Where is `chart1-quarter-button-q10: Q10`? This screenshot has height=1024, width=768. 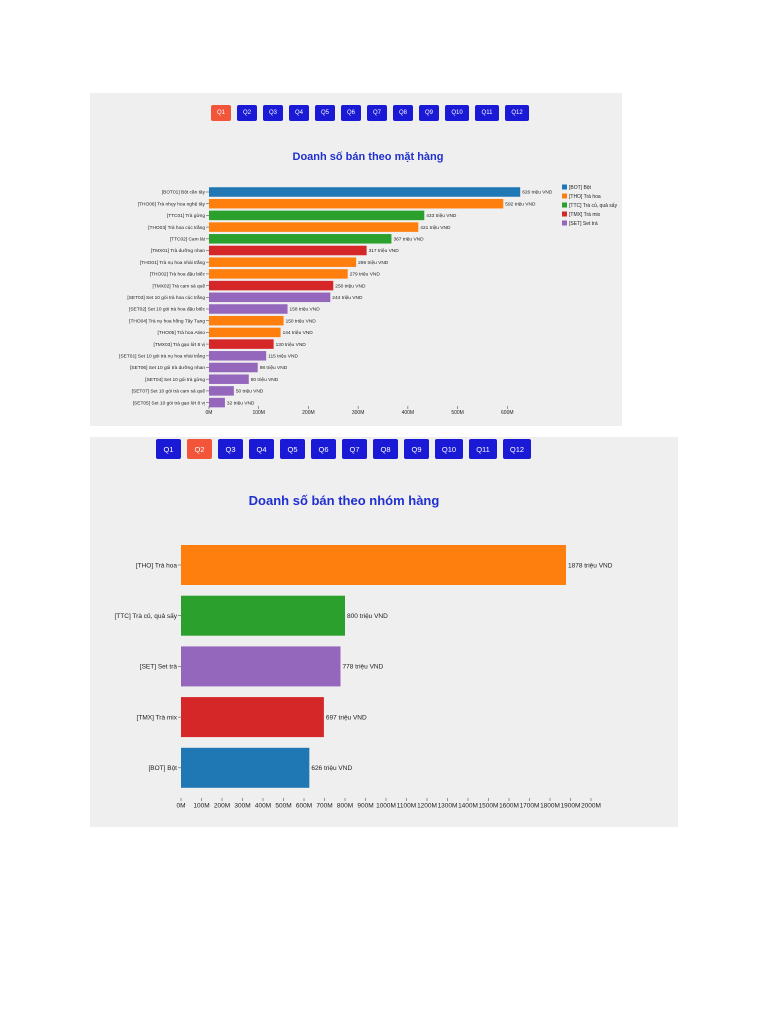
chart1-quarter-button-q10: Q10 is located at coordinates (457, 113).